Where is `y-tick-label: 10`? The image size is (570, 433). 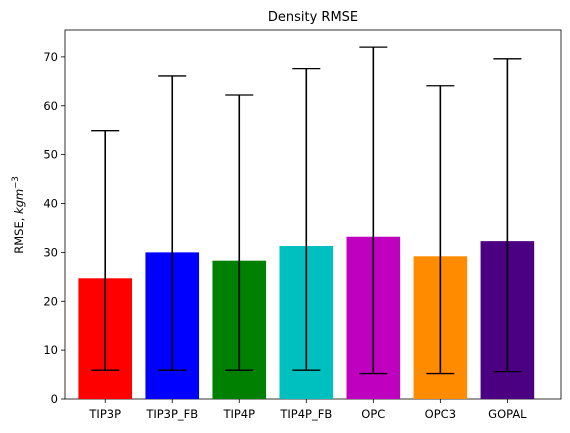
y-tick-label: 10 is located at coordinates (50, 350).